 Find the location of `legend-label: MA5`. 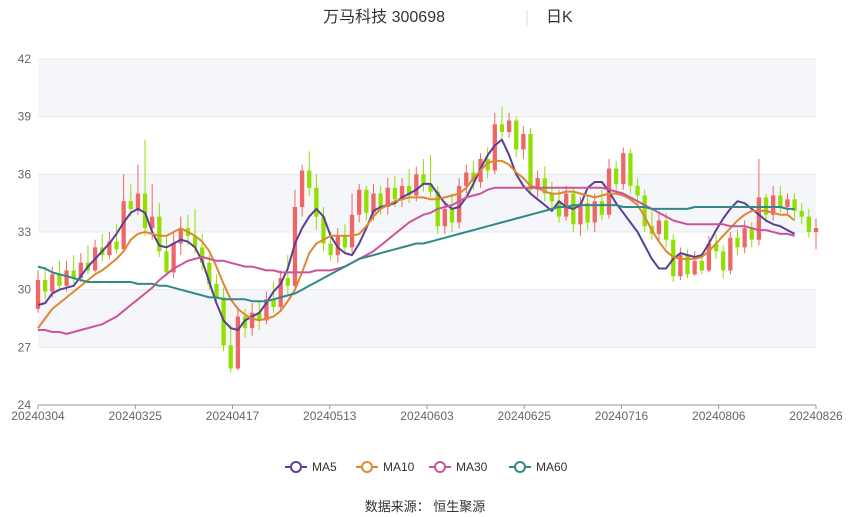

legend-label: MA5 is located at coordinates (324, 467).